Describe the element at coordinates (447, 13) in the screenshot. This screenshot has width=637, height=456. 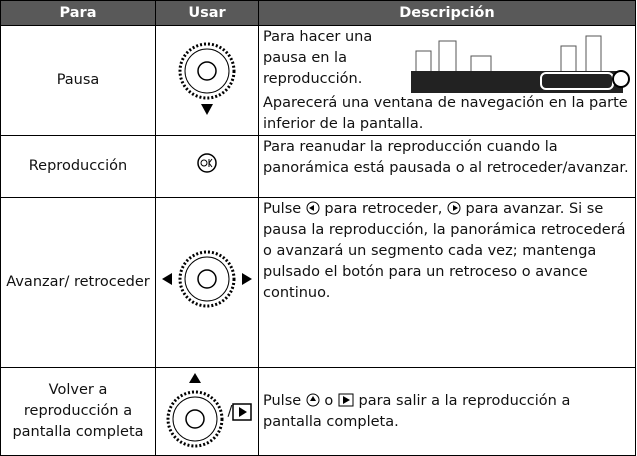
I see `header-cell: Descripción` at that location.